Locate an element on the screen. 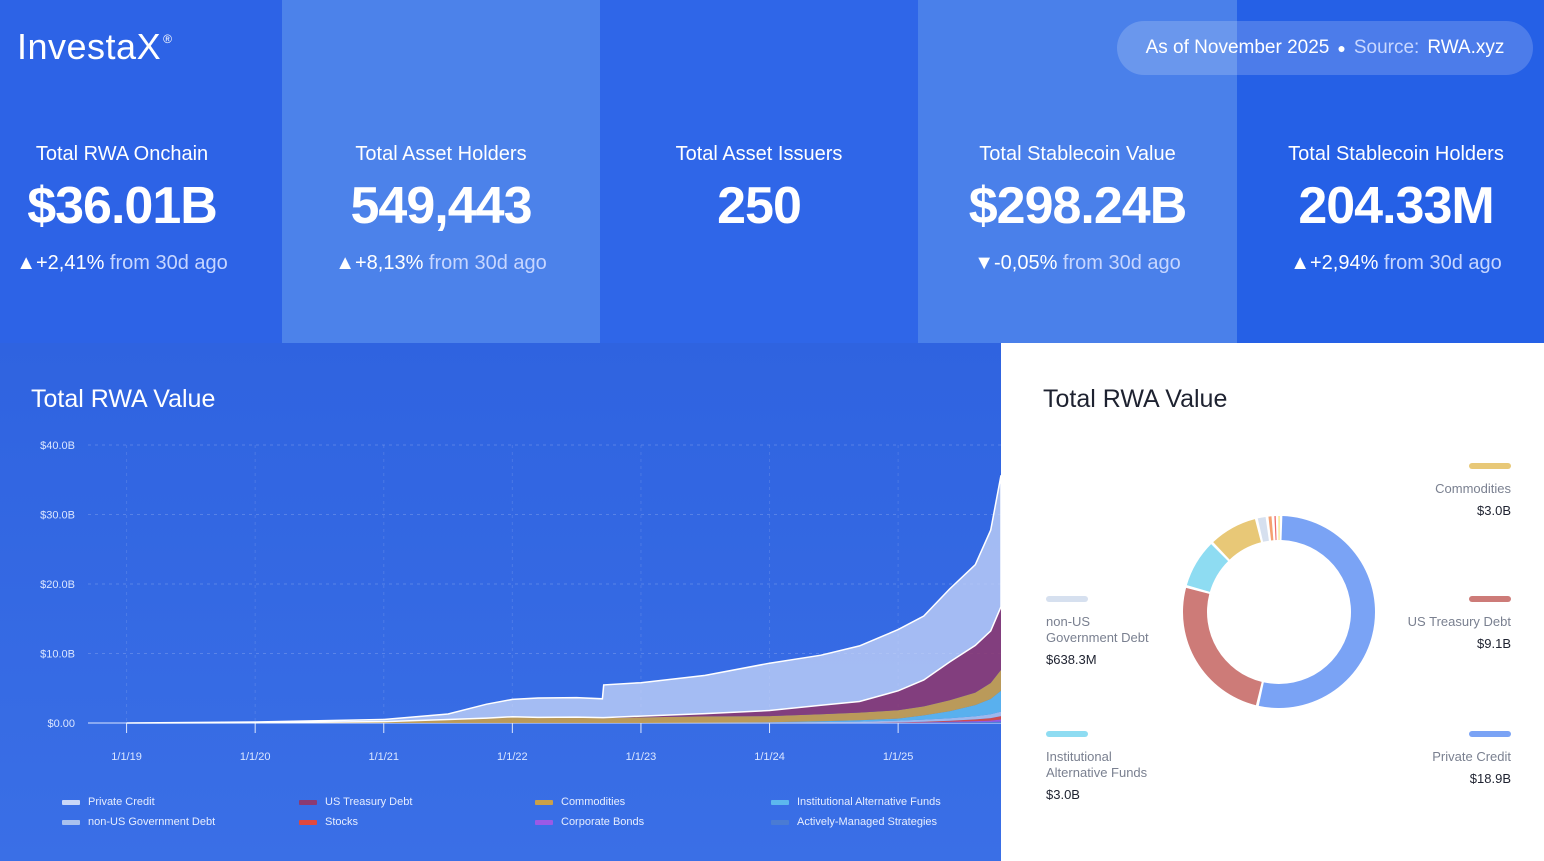  donut-label-non-us-government-debt: non-US Government Debt $638.3M is located at coordinates (1097, 632).